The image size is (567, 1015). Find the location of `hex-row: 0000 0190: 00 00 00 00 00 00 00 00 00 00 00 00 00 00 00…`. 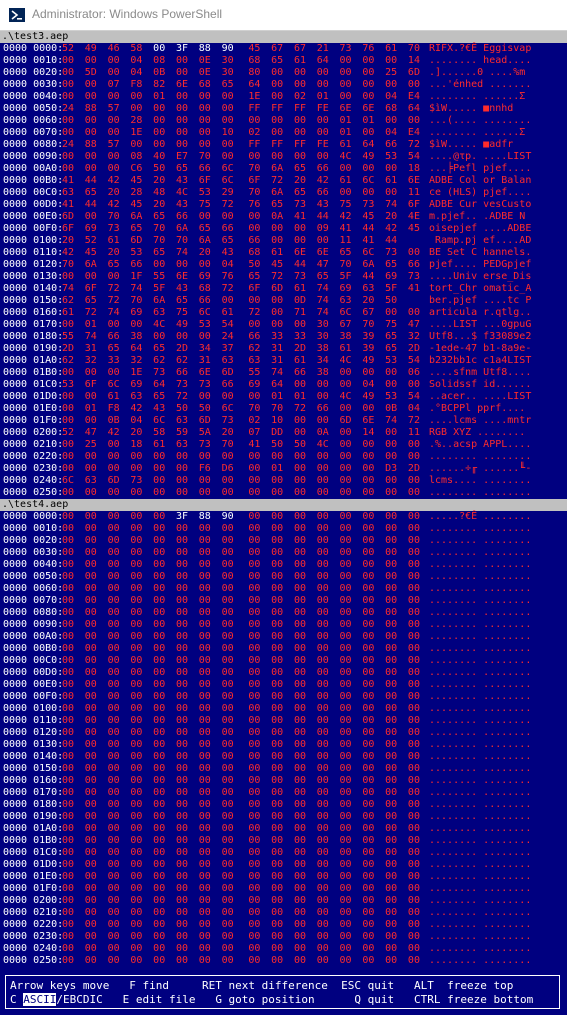

hex-row: 0000 0190: 00 00 00 00 00 00 00 00 00 00 00 00 00 00 00… is located at coordinates (283, 817).